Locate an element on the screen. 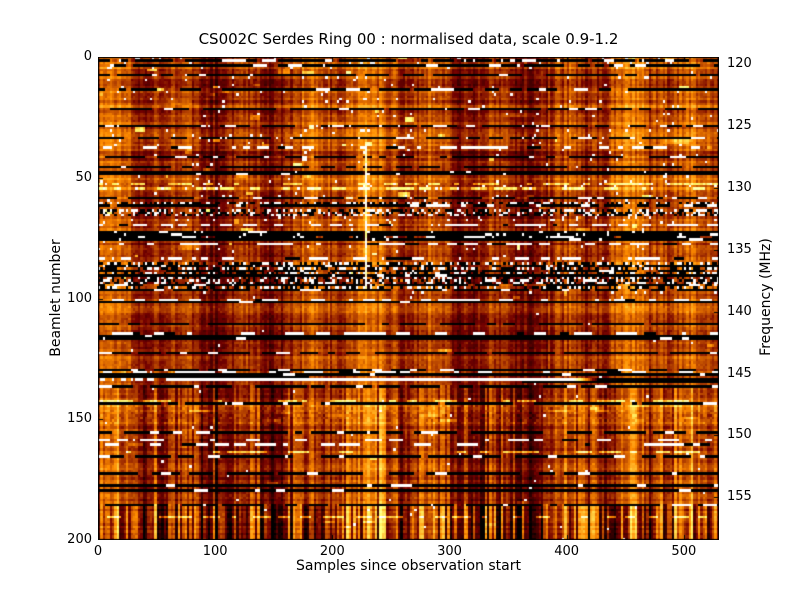  y-right-tick-label: 125 is located at coordinates (739, 126).